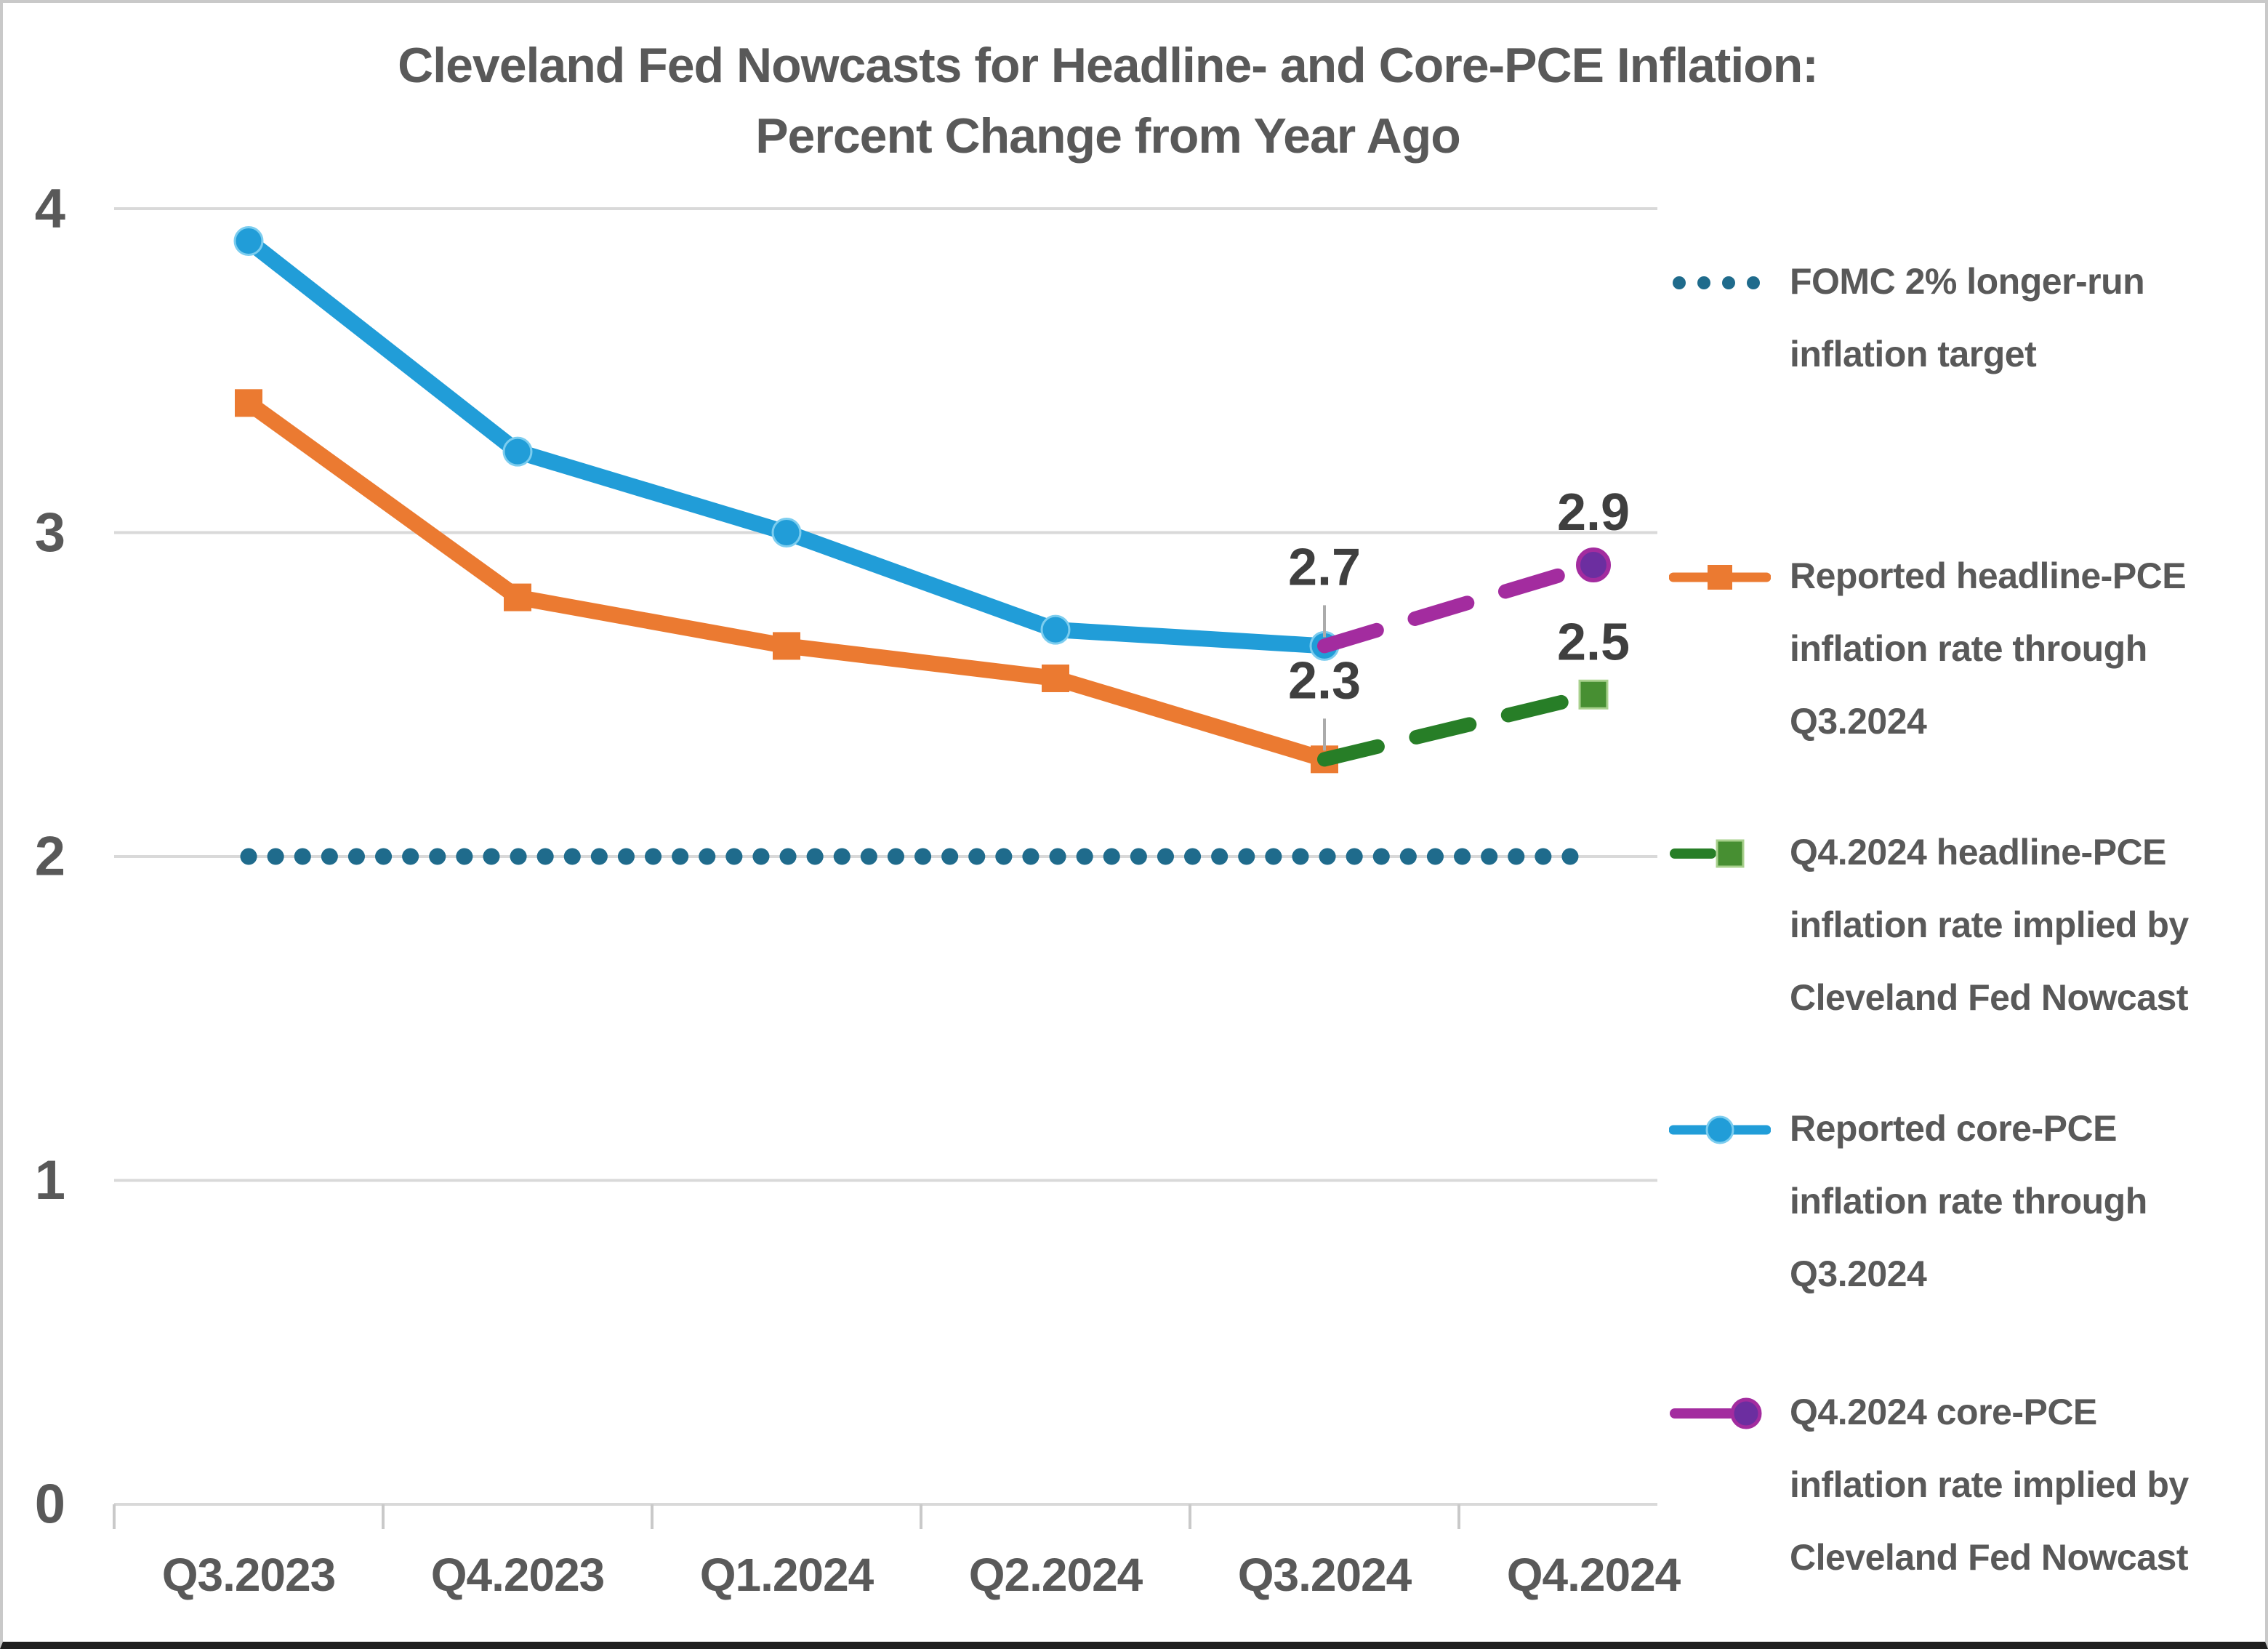 The height and width of the screenshot is (1649, 2268). Describe the element at coordinates (1707, 853) in the screenshot. I see `green-dash-square-icon` at that location.